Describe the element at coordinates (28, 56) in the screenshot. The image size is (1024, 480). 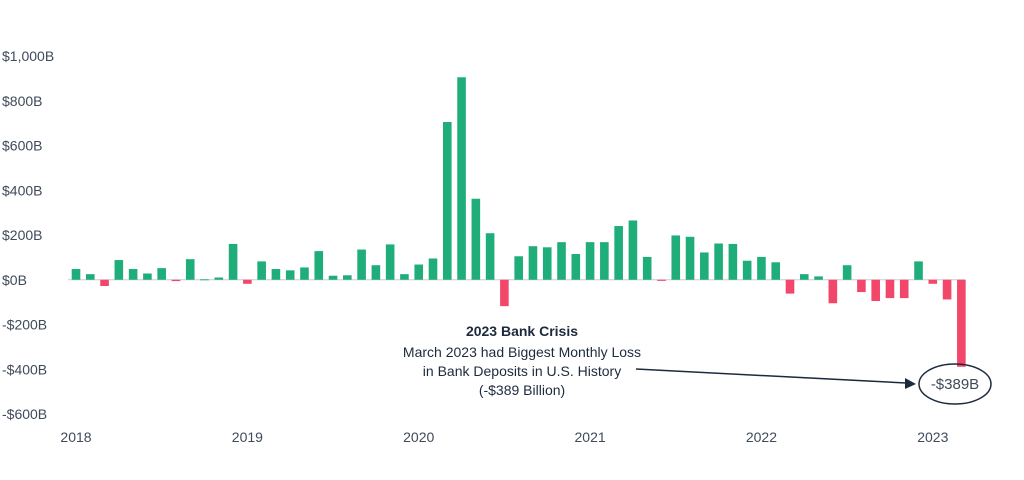
I see `y-tick-label: $1,000B` at that location.